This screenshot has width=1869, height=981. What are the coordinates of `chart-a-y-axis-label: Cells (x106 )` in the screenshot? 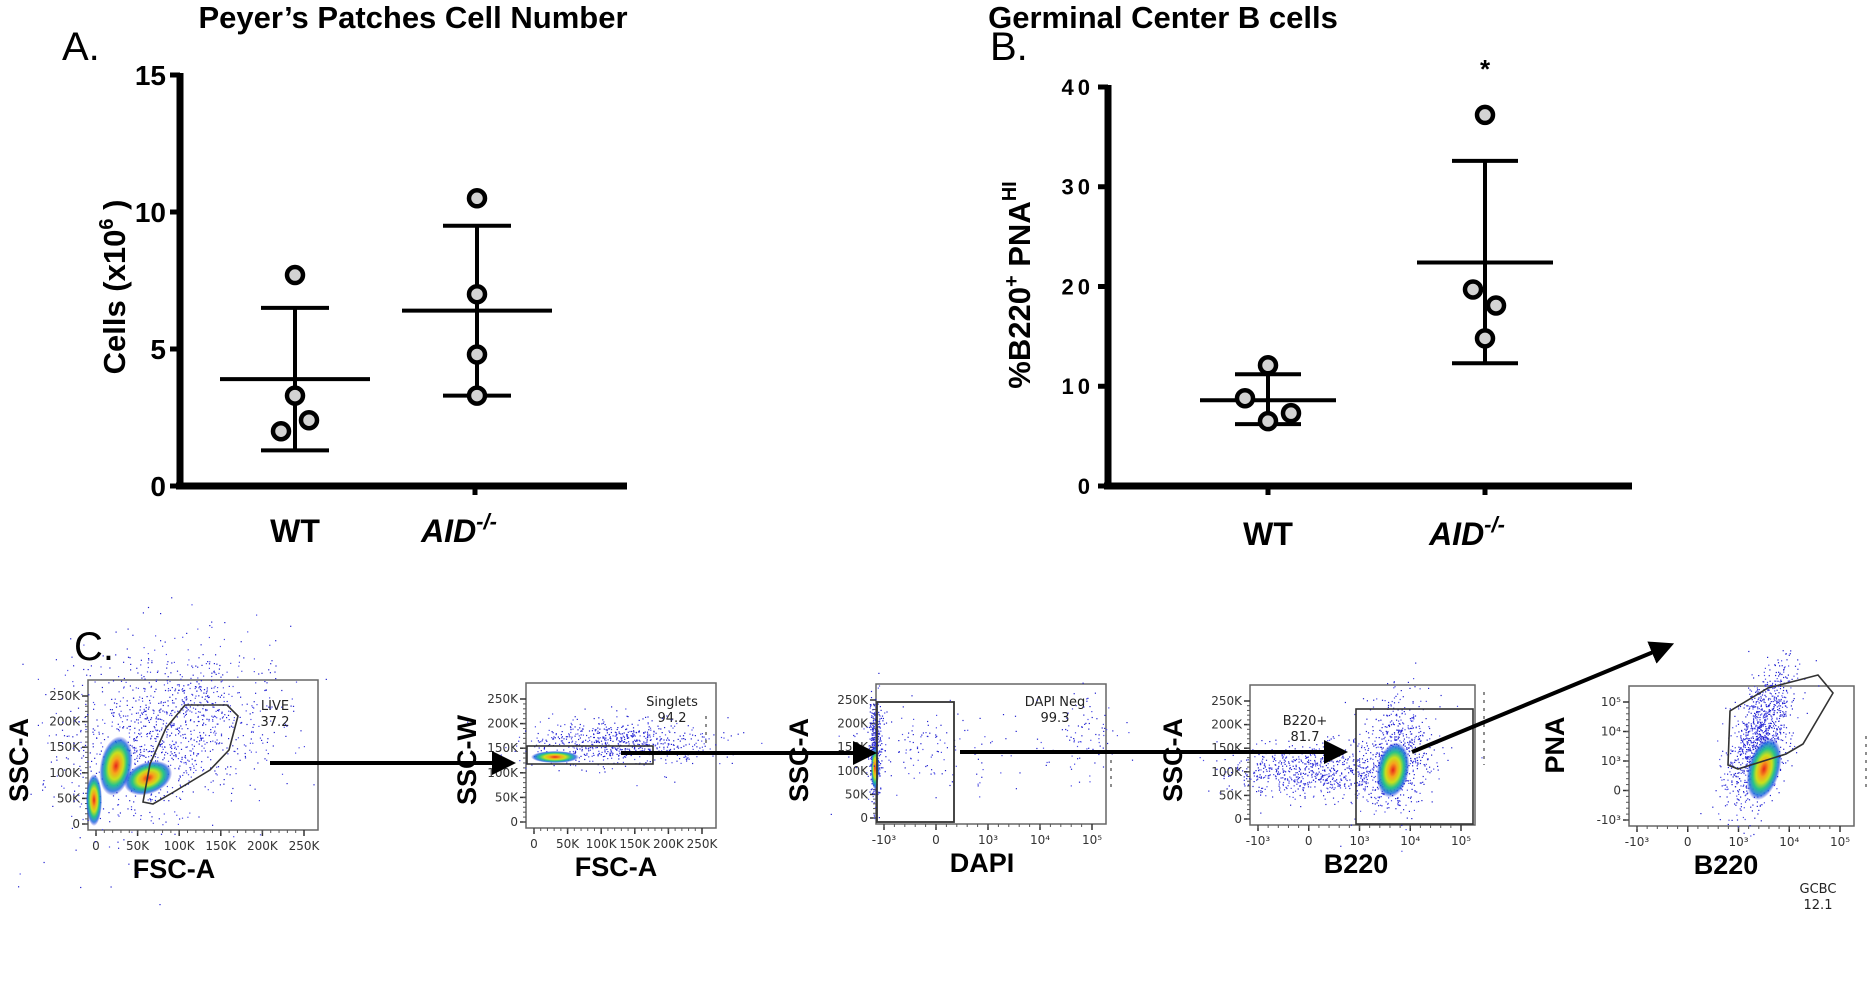 It's located at (114, 287).